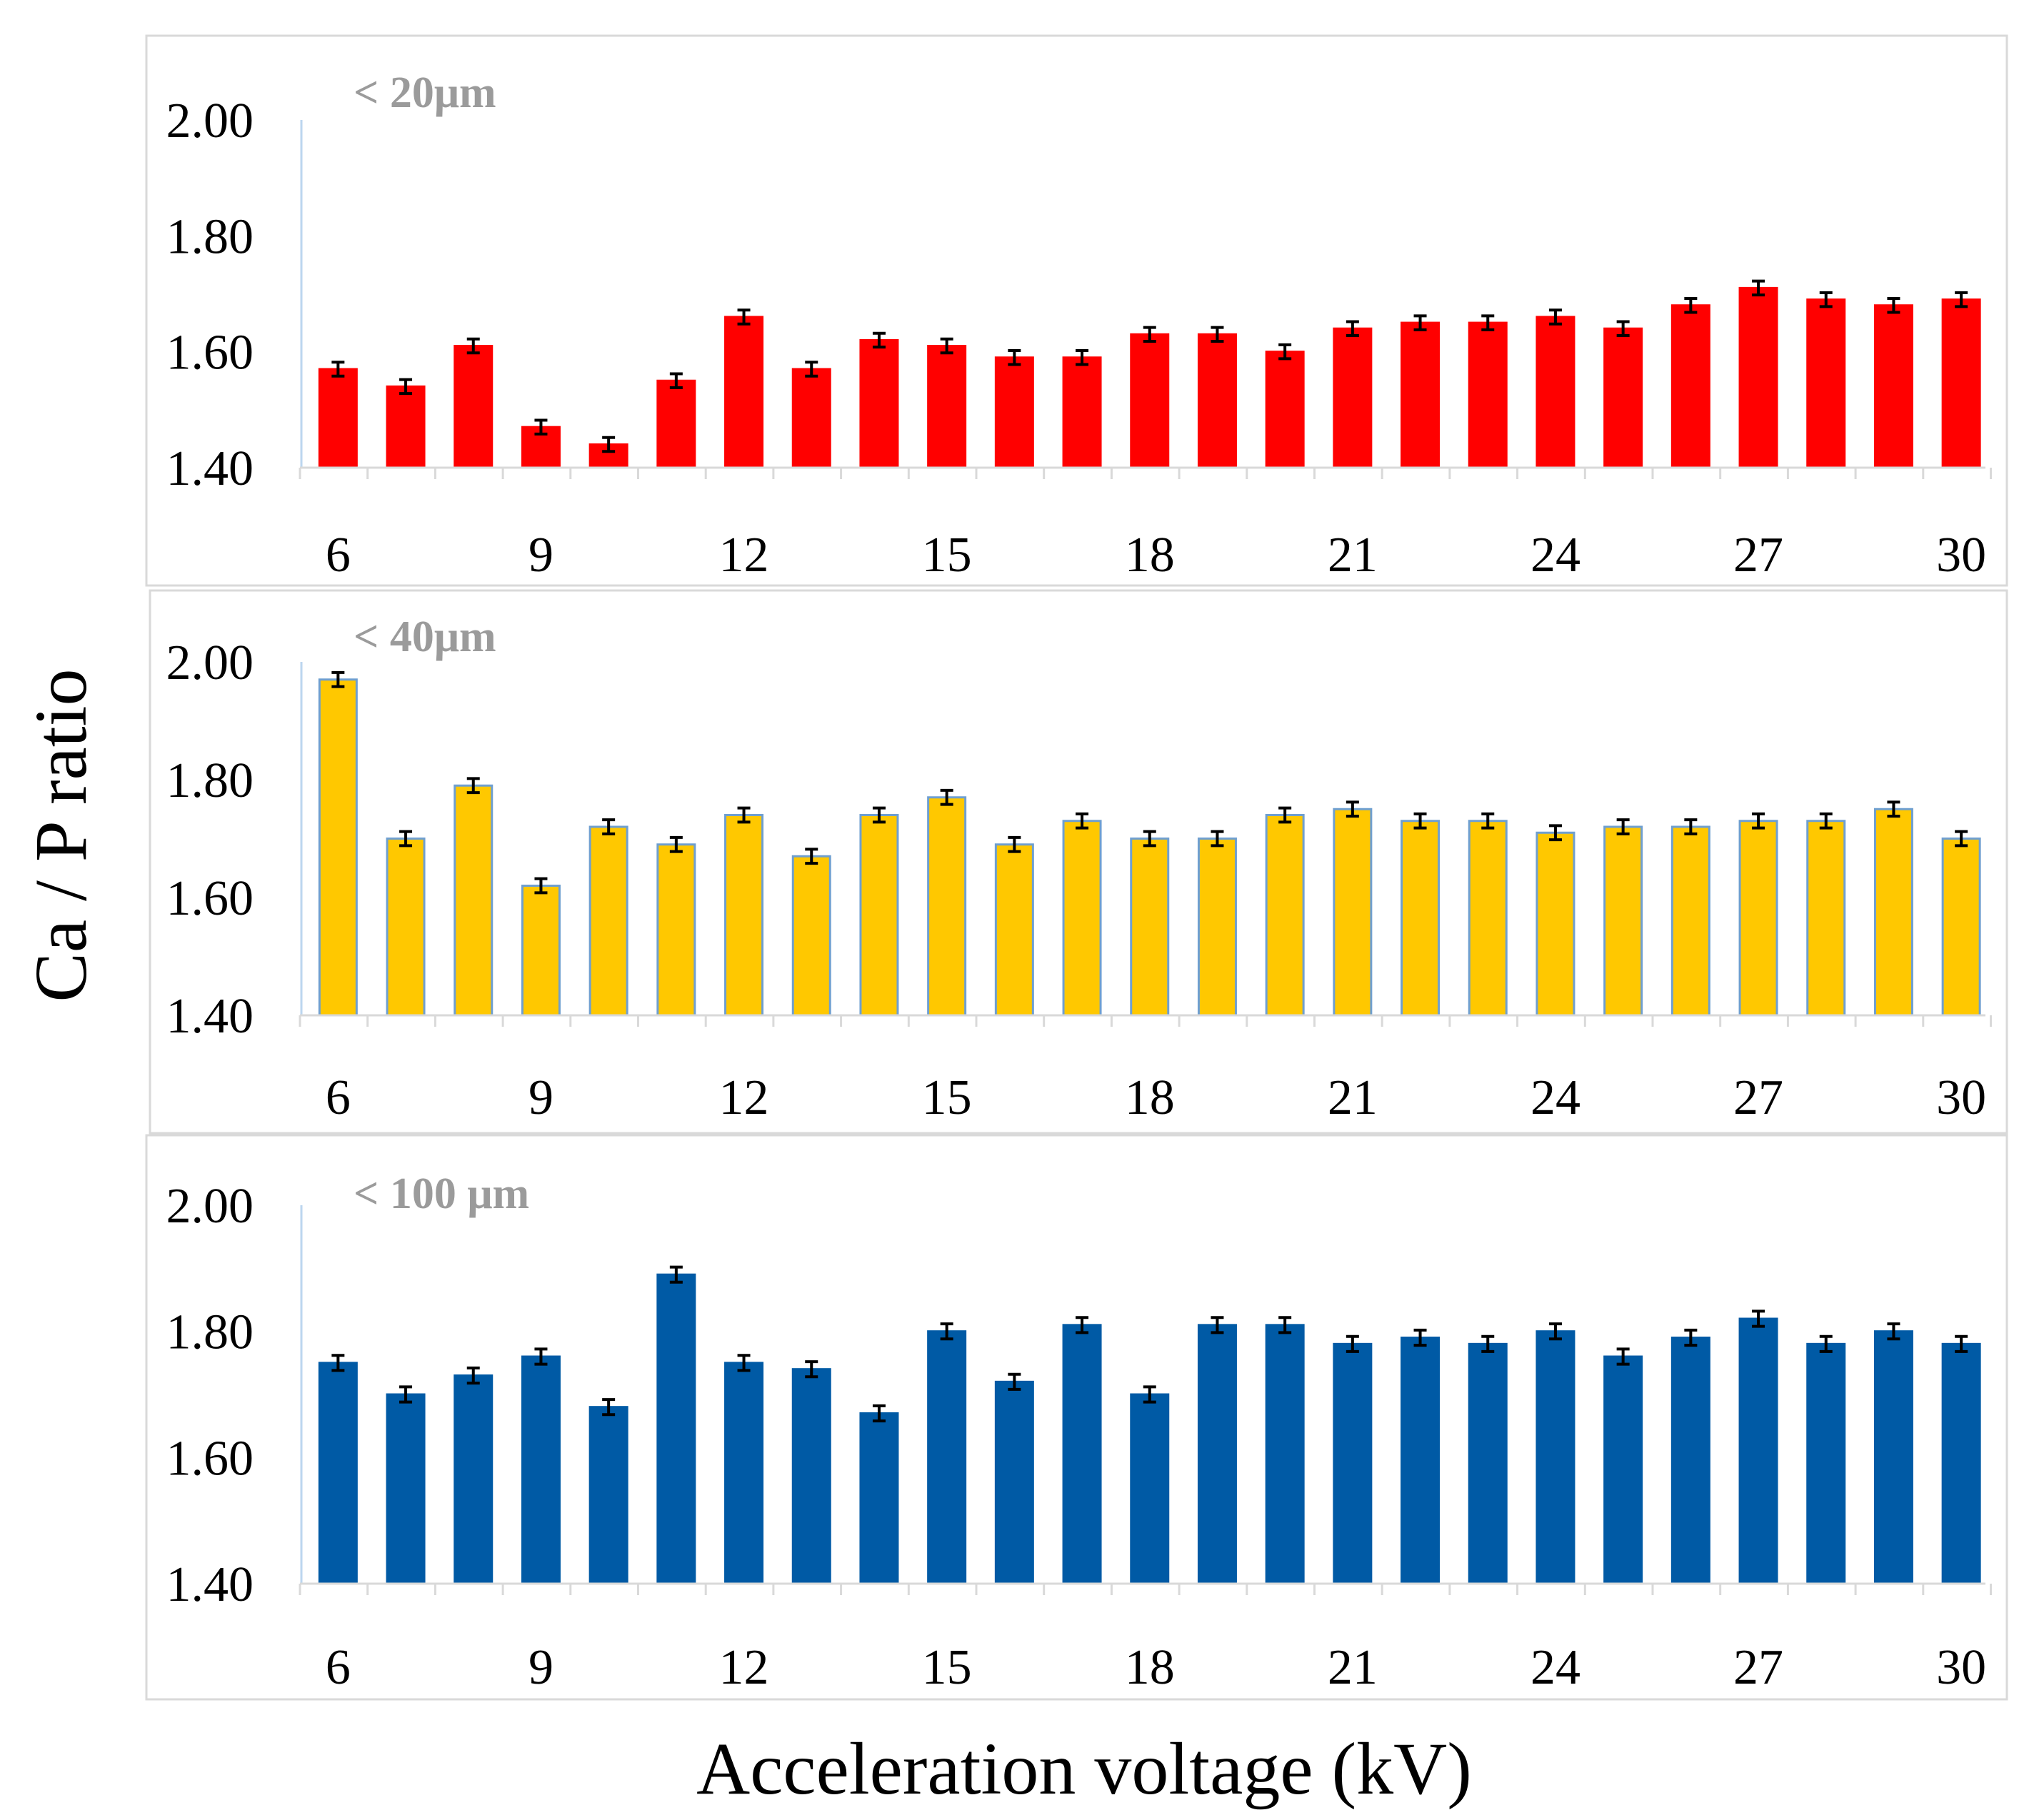 The image size is (2034, 1820). I want to click on panel-label: < 100 μm, so click(441, 1194).